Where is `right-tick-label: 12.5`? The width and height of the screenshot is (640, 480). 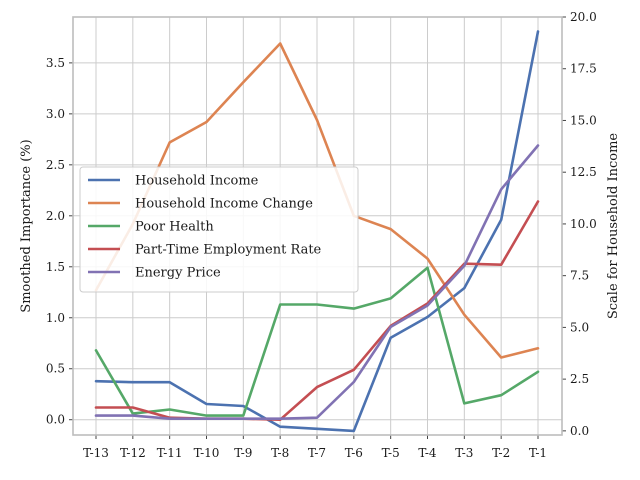
right-tick-label: 12.5 is located at coordinates (583, 172).